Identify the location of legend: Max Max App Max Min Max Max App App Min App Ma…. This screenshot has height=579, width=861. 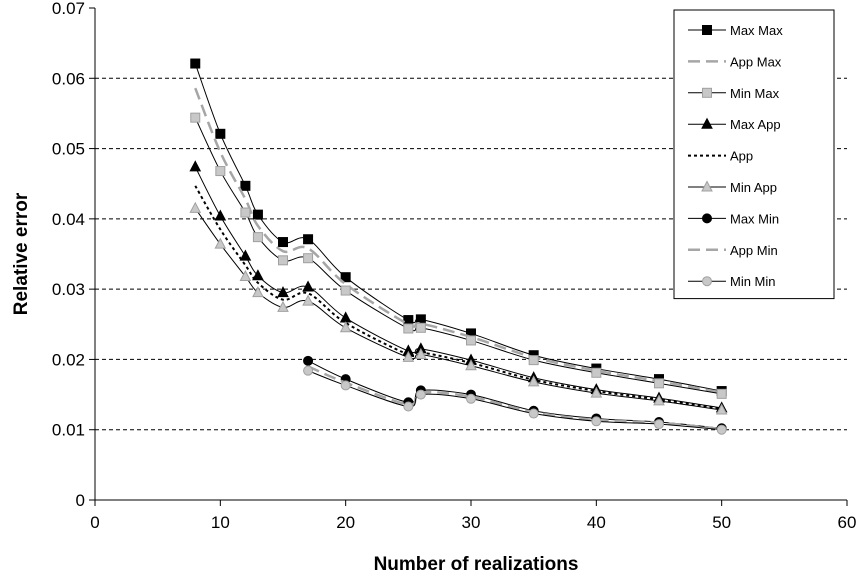
(754, 154).